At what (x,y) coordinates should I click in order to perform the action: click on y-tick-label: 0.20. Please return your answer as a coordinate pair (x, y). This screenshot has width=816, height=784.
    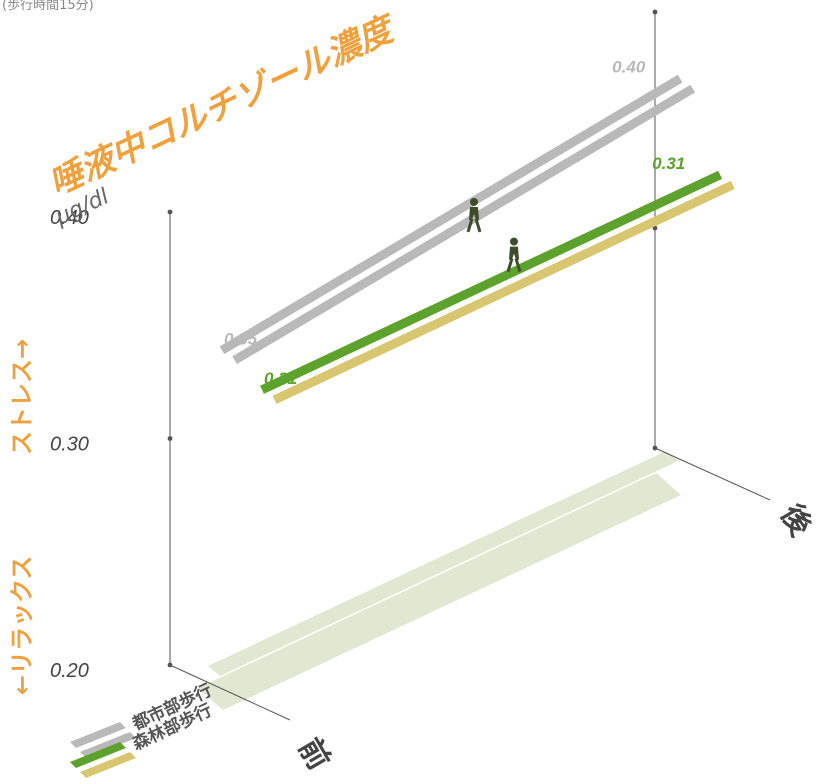
    Looking at the image, I should click on (69, 671).